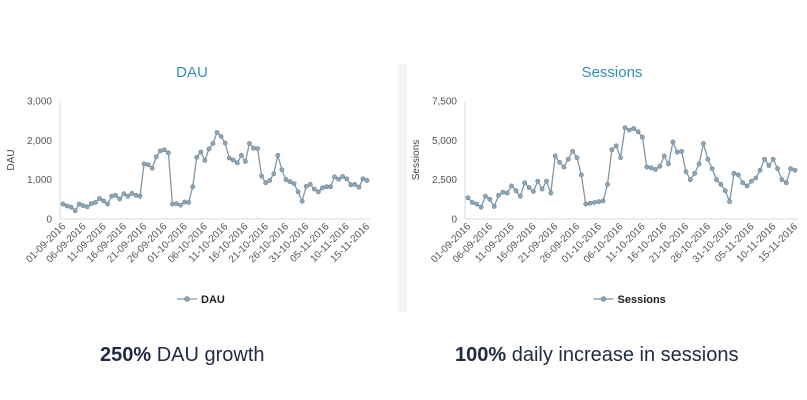  I want to click on dau-chart-title: DAU, so click(192, 72).